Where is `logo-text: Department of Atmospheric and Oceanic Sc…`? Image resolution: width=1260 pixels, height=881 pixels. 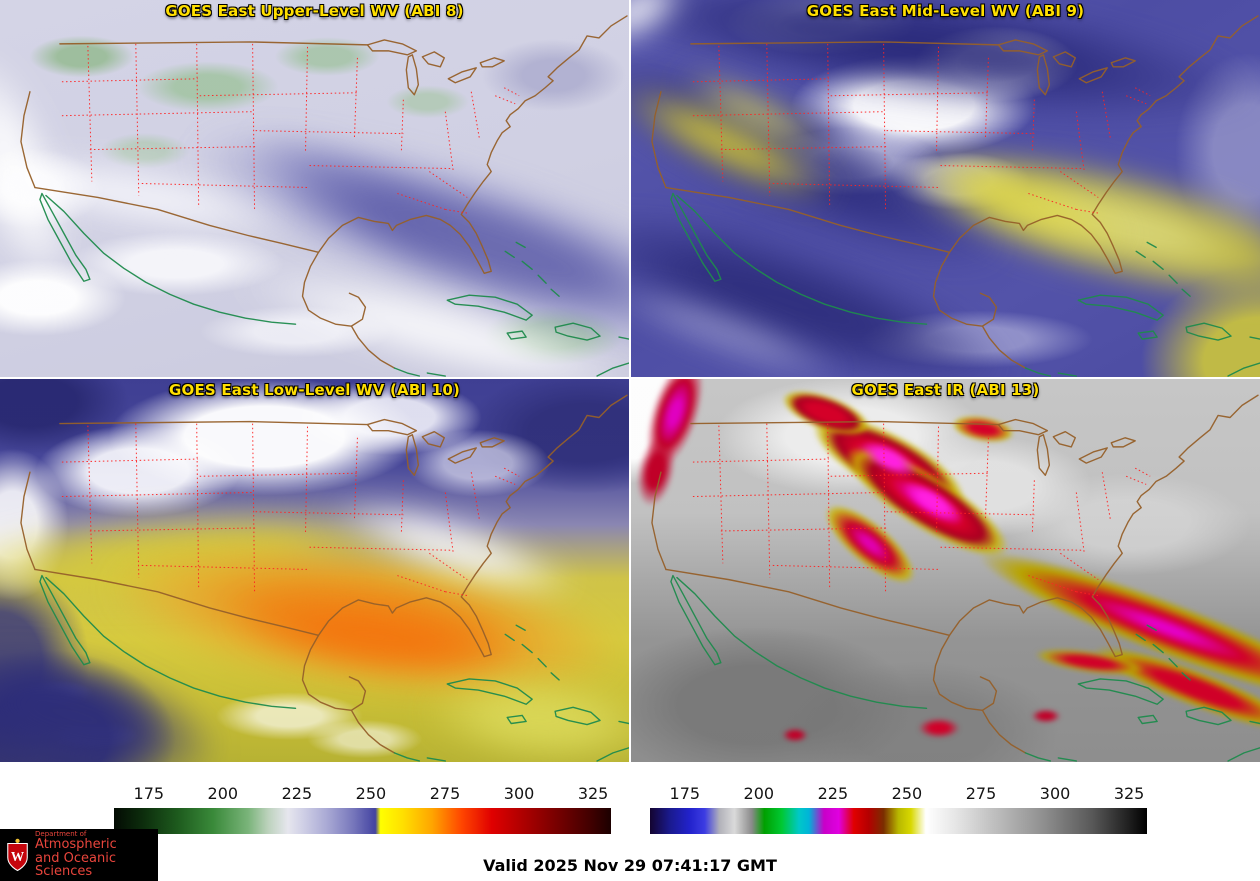 logo-text: Department of Atmospheric and Oceanic Sc… is located at coordinates (93, 854).